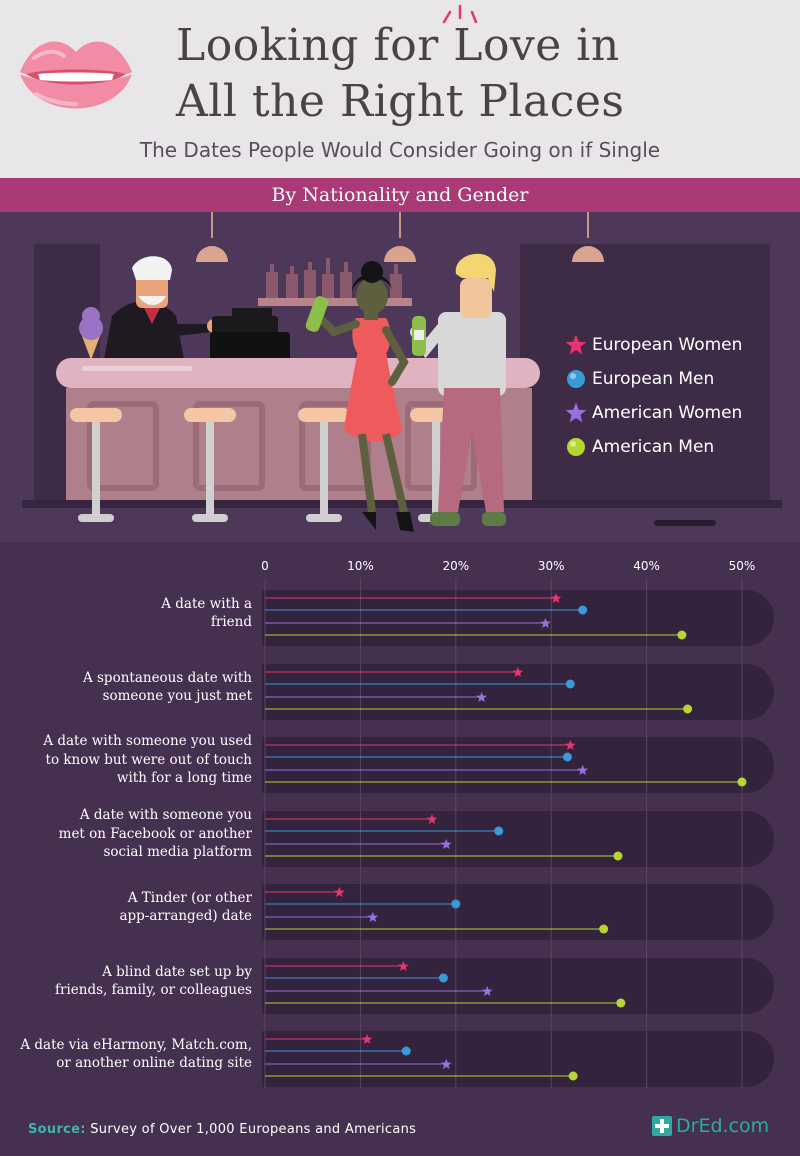  I want to click on love-accent-icon, so click(460, 14).